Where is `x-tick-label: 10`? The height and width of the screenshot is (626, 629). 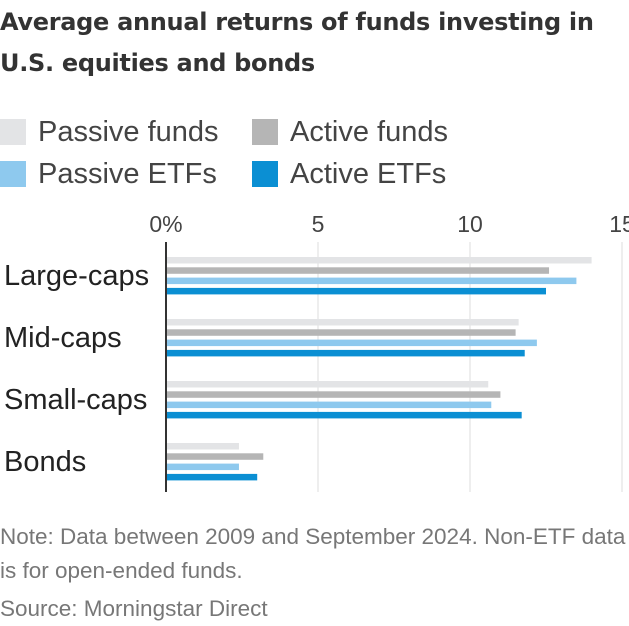
x-tick-label: 10 is located at coordinates (470, 224).